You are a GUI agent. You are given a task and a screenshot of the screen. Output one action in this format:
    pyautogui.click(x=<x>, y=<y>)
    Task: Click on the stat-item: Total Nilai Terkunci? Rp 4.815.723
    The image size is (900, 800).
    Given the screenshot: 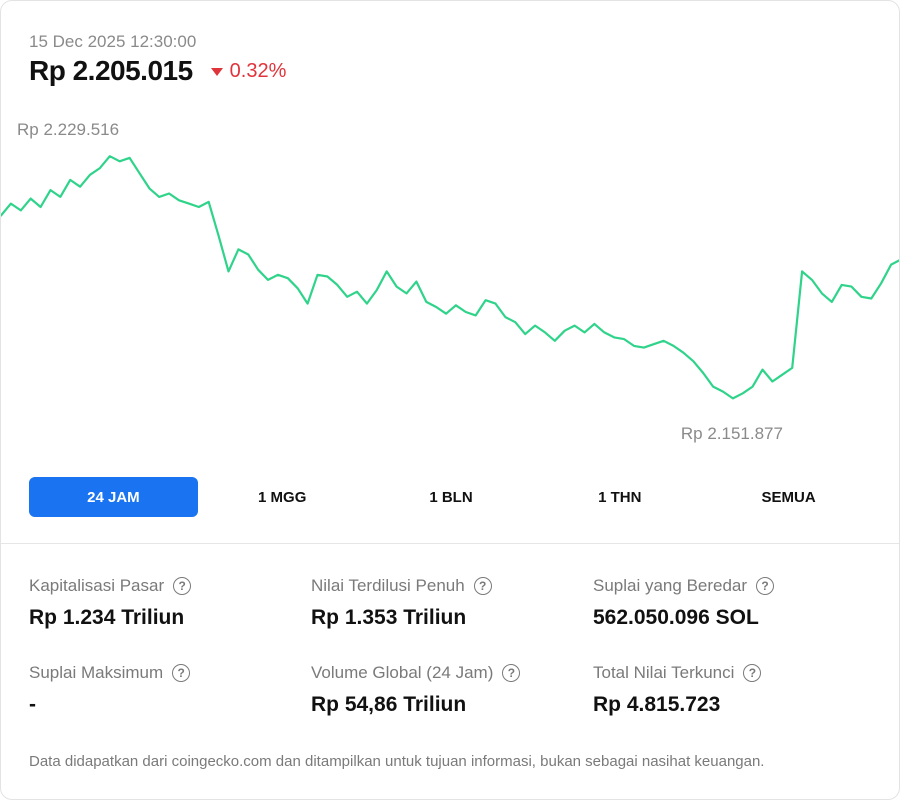 What is the action you would take?
    pyautogui.click(x=734, y=689)
    